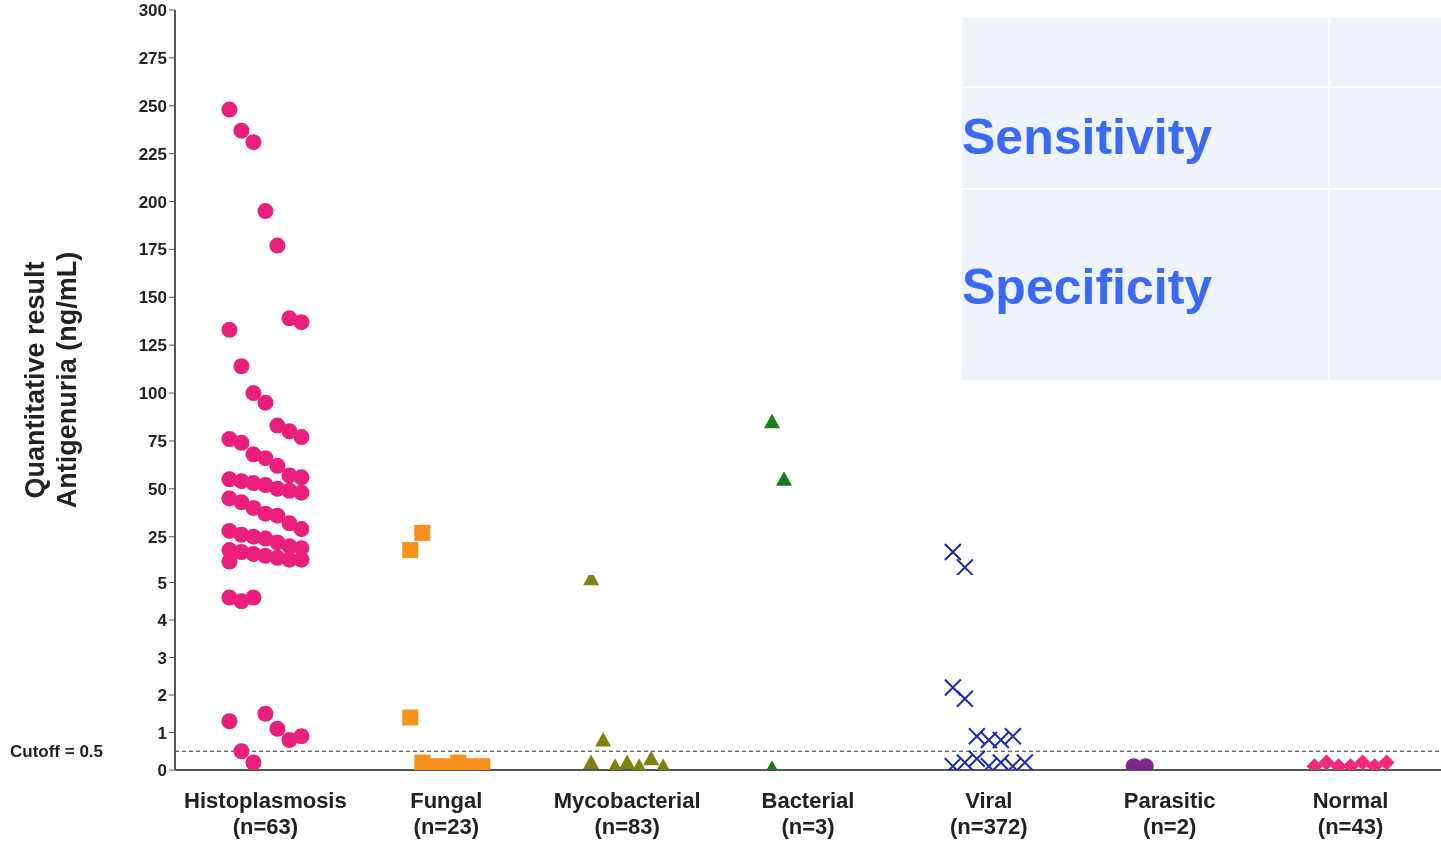  I want to click on y-tick-label: 250, so click(152, 106).